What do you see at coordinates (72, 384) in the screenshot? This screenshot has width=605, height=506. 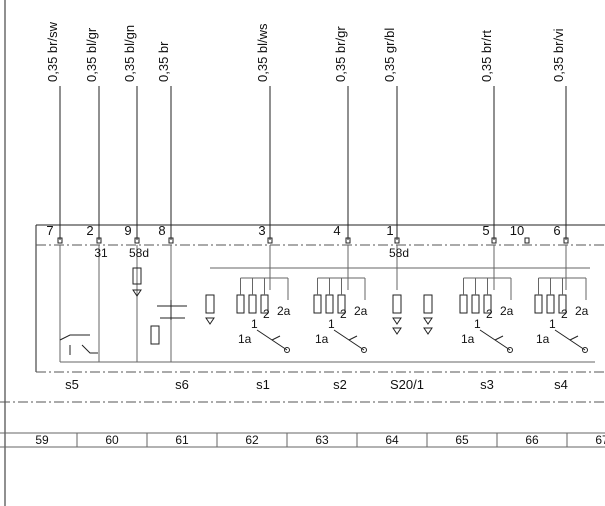 I see `component-label: s5` at bounding box center [72, 384].